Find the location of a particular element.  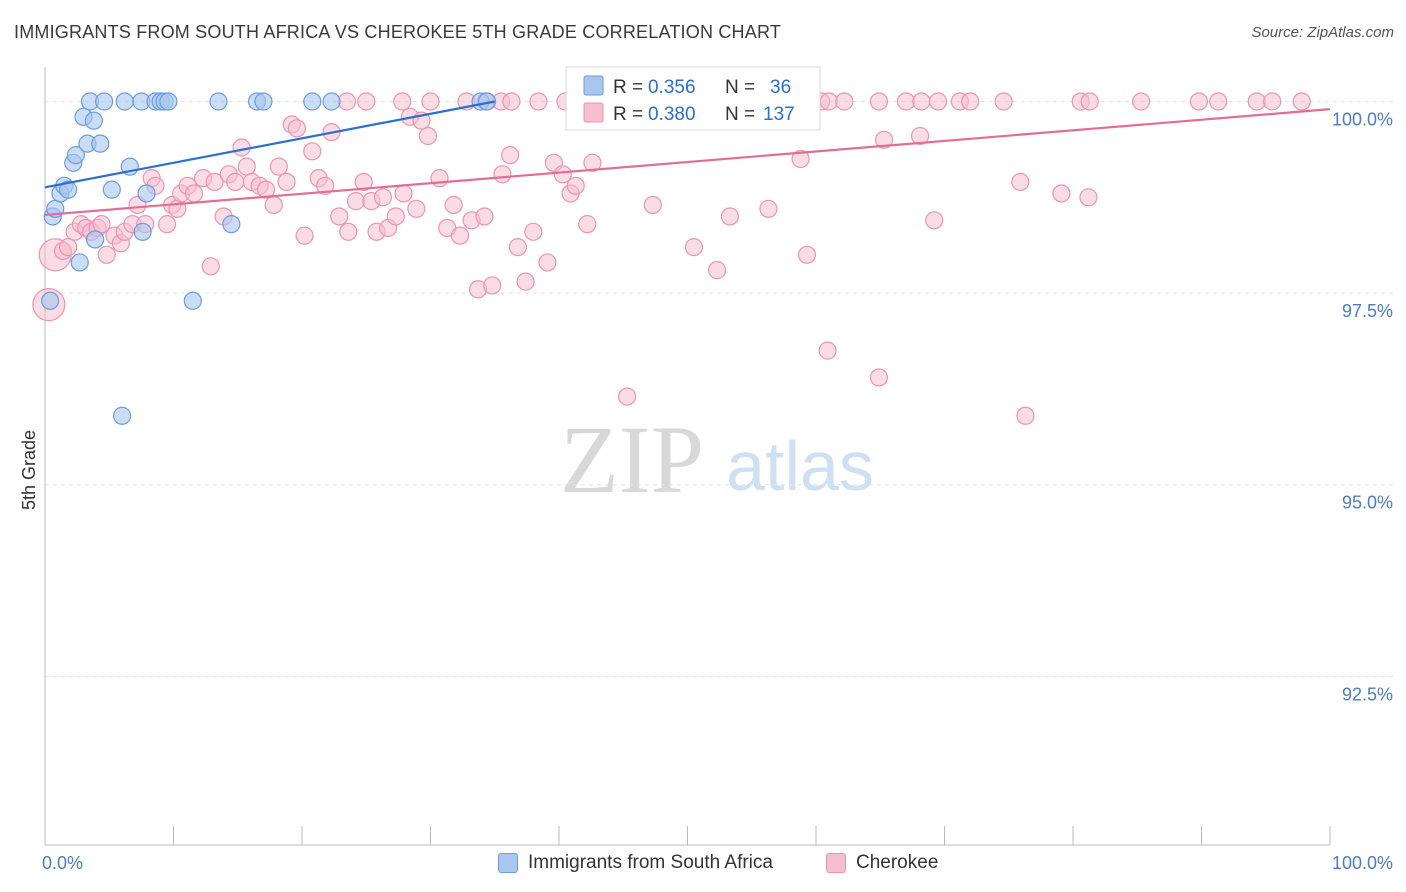

y-tick-label: 97.5% is located at coordinates (1367, 311).